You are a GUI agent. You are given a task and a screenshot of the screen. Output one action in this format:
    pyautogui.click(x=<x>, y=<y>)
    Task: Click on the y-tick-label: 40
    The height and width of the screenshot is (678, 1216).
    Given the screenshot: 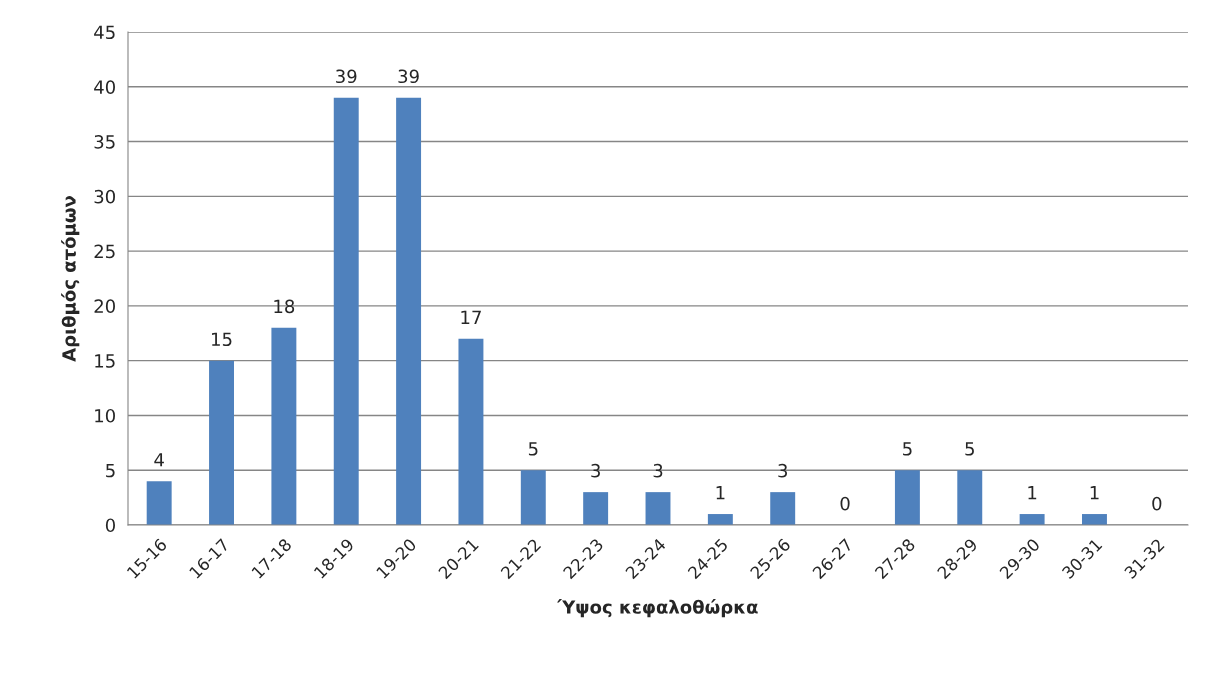 What is the action you would take?
    pyautogui.click(x=104, y=87)
    